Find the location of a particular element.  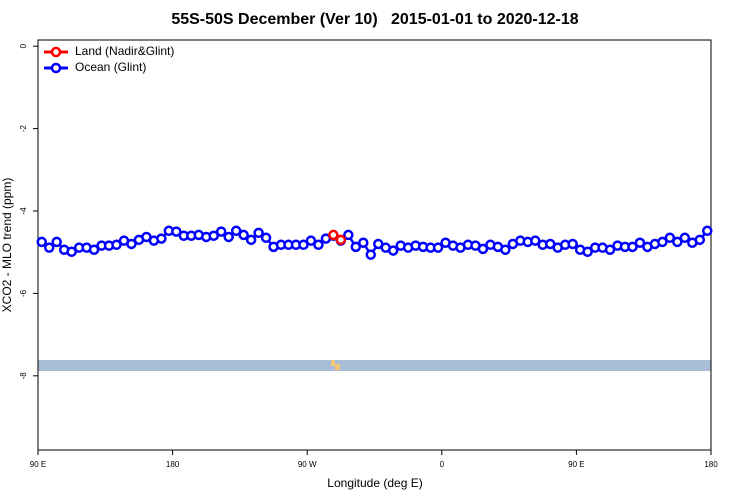

y-tick-label: -6 is located at coordinates (23, 293).